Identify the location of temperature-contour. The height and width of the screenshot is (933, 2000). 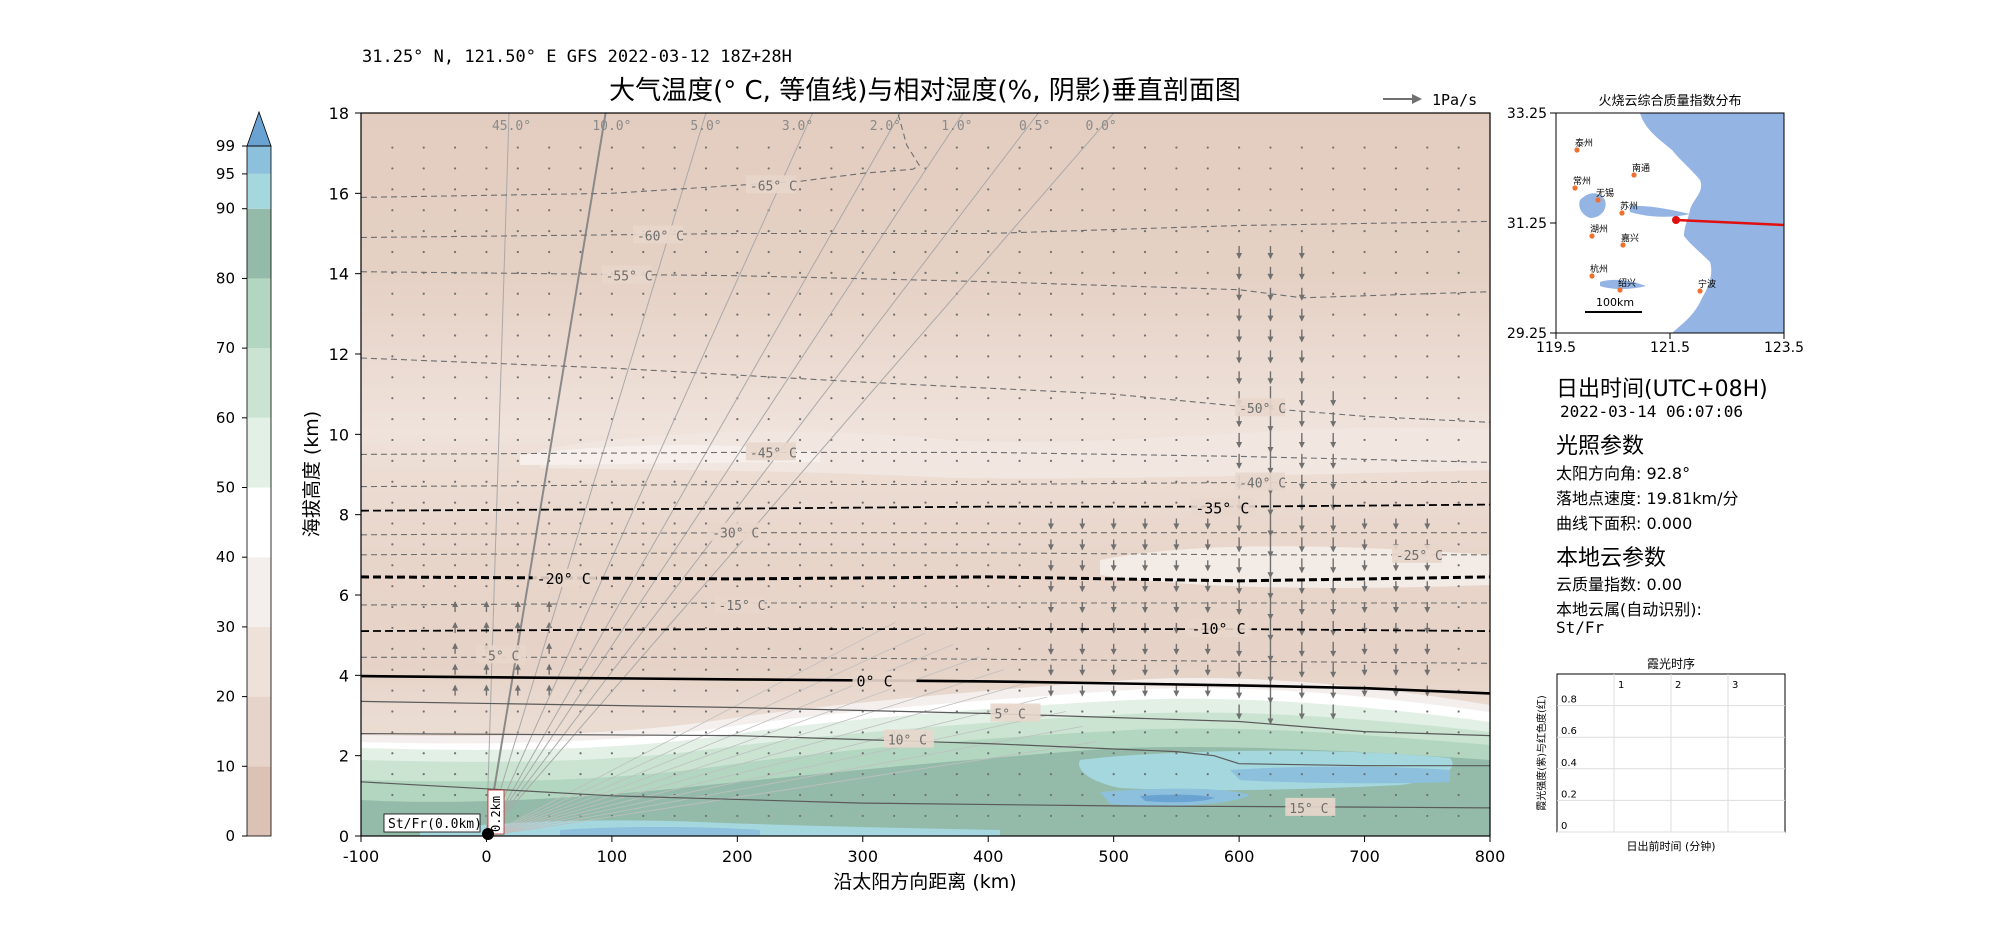
(925, 484).